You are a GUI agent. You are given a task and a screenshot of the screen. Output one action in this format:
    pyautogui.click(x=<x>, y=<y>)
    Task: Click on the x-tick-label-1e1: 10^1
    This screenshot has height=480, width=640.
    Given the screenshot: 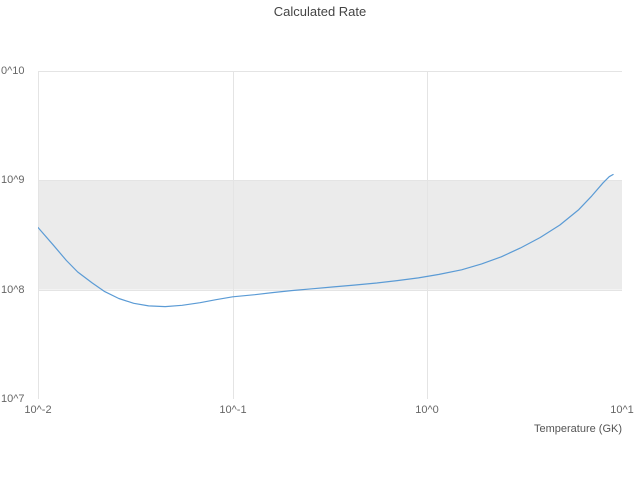 What is the action you would take?
    pyautogui.click(x=622, y=410)
    